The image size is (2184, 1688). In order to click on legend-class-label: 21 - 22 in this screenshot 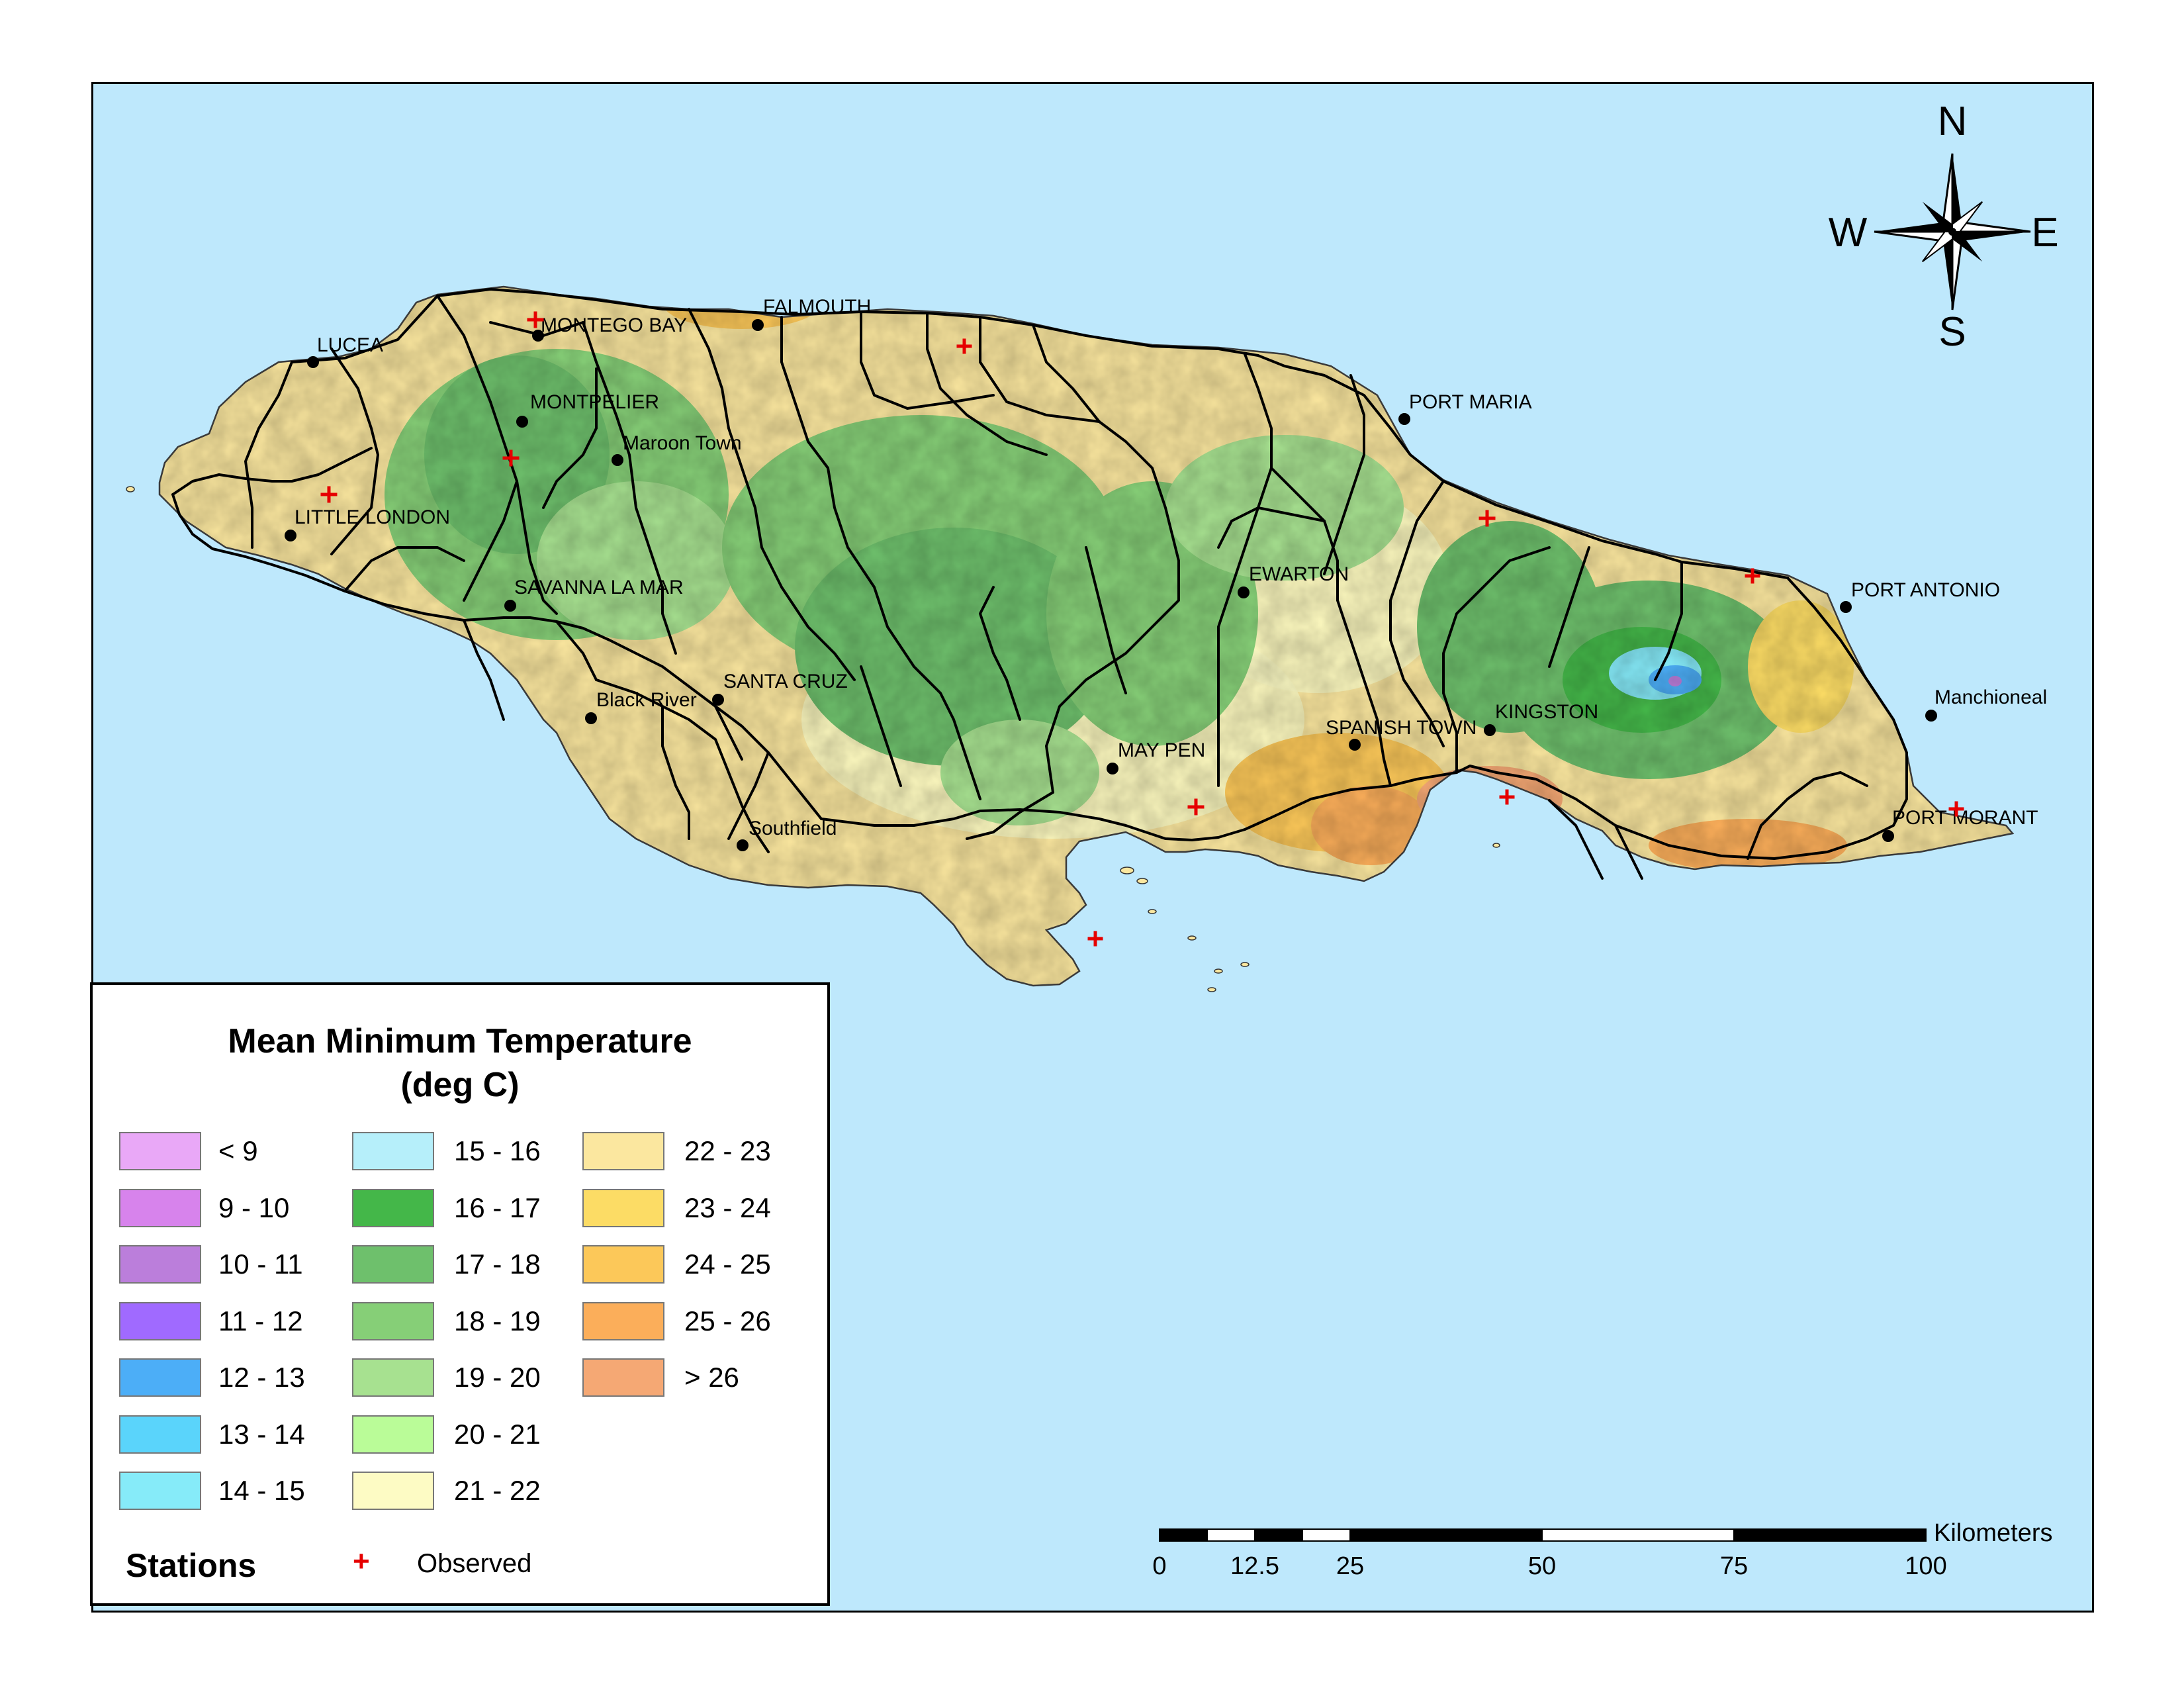, I will do `click(498, 1490)`.